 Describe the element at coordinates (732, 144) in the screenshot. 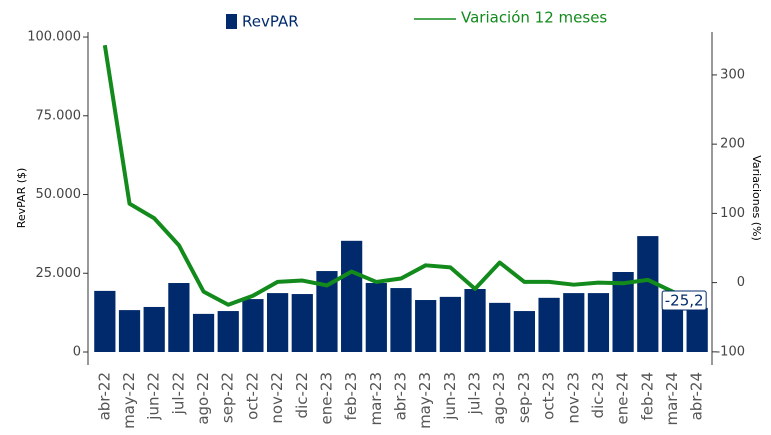

I see `y2-tick-label: 200` at that location.